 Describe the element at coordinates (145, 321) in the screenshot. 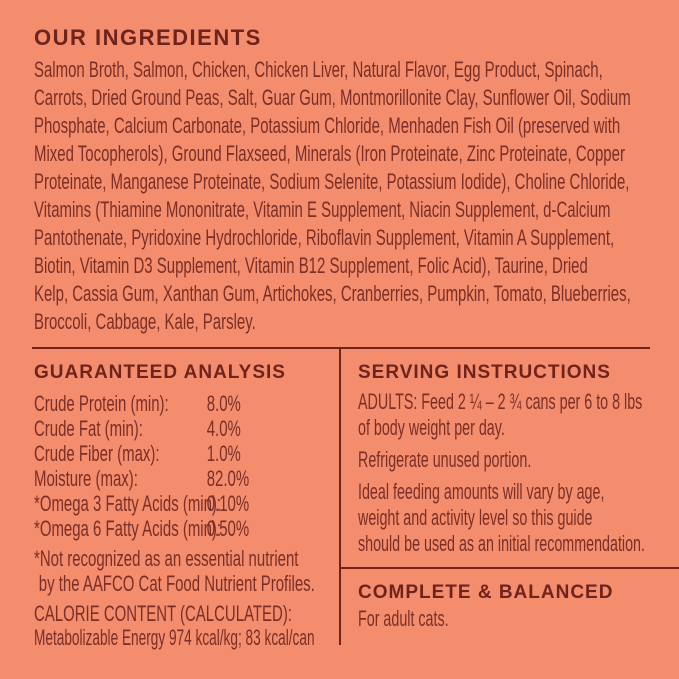

I see `ingredients-line: Broccoli, Cabbage, Kale, Parsley.` at that location.